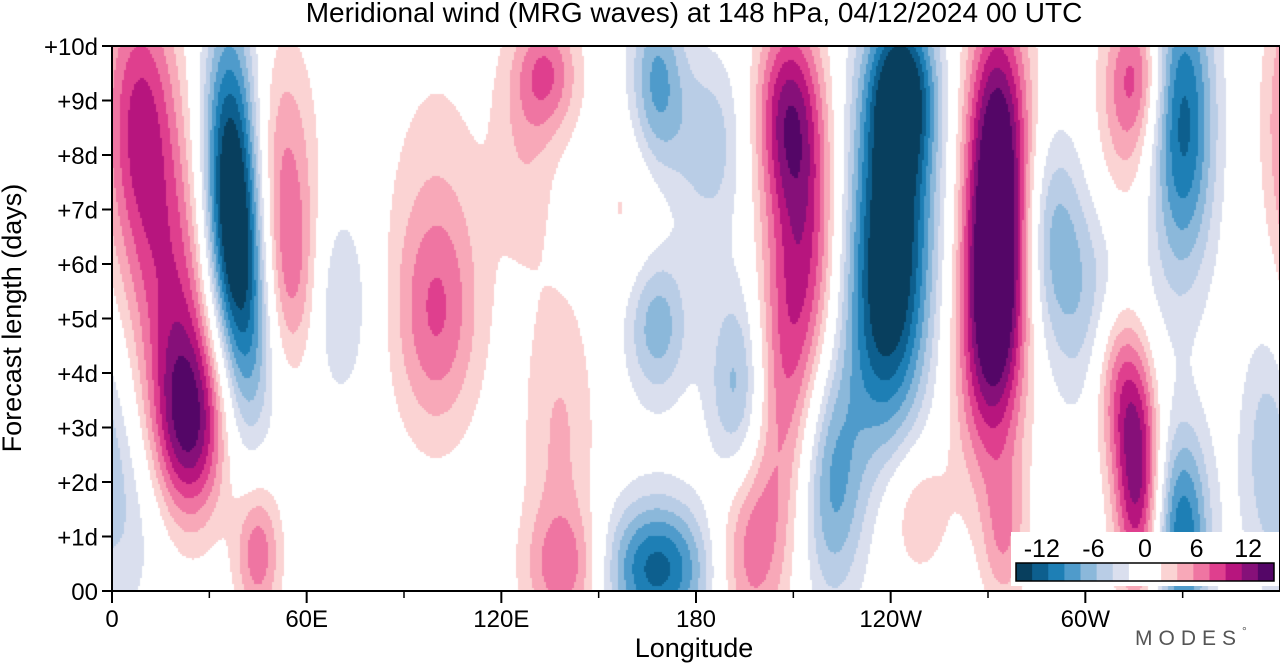  What do you see at coordinates (77, 374) in the screenshot?
I see `y-tick-label: +4d` at bounding box center [77, 374].